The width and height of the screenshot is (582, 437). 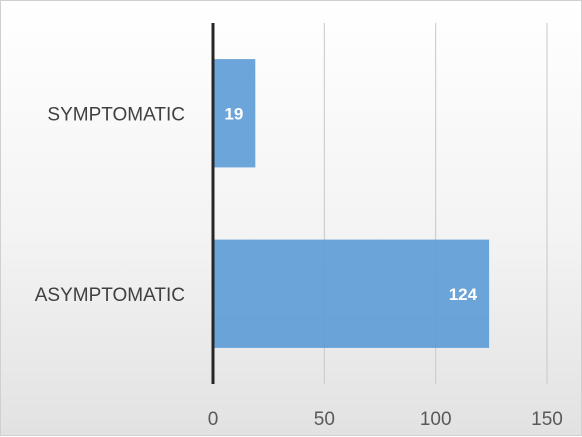 I want to click on data-label-asymptomatic: 124, so click(x=463, y=294).